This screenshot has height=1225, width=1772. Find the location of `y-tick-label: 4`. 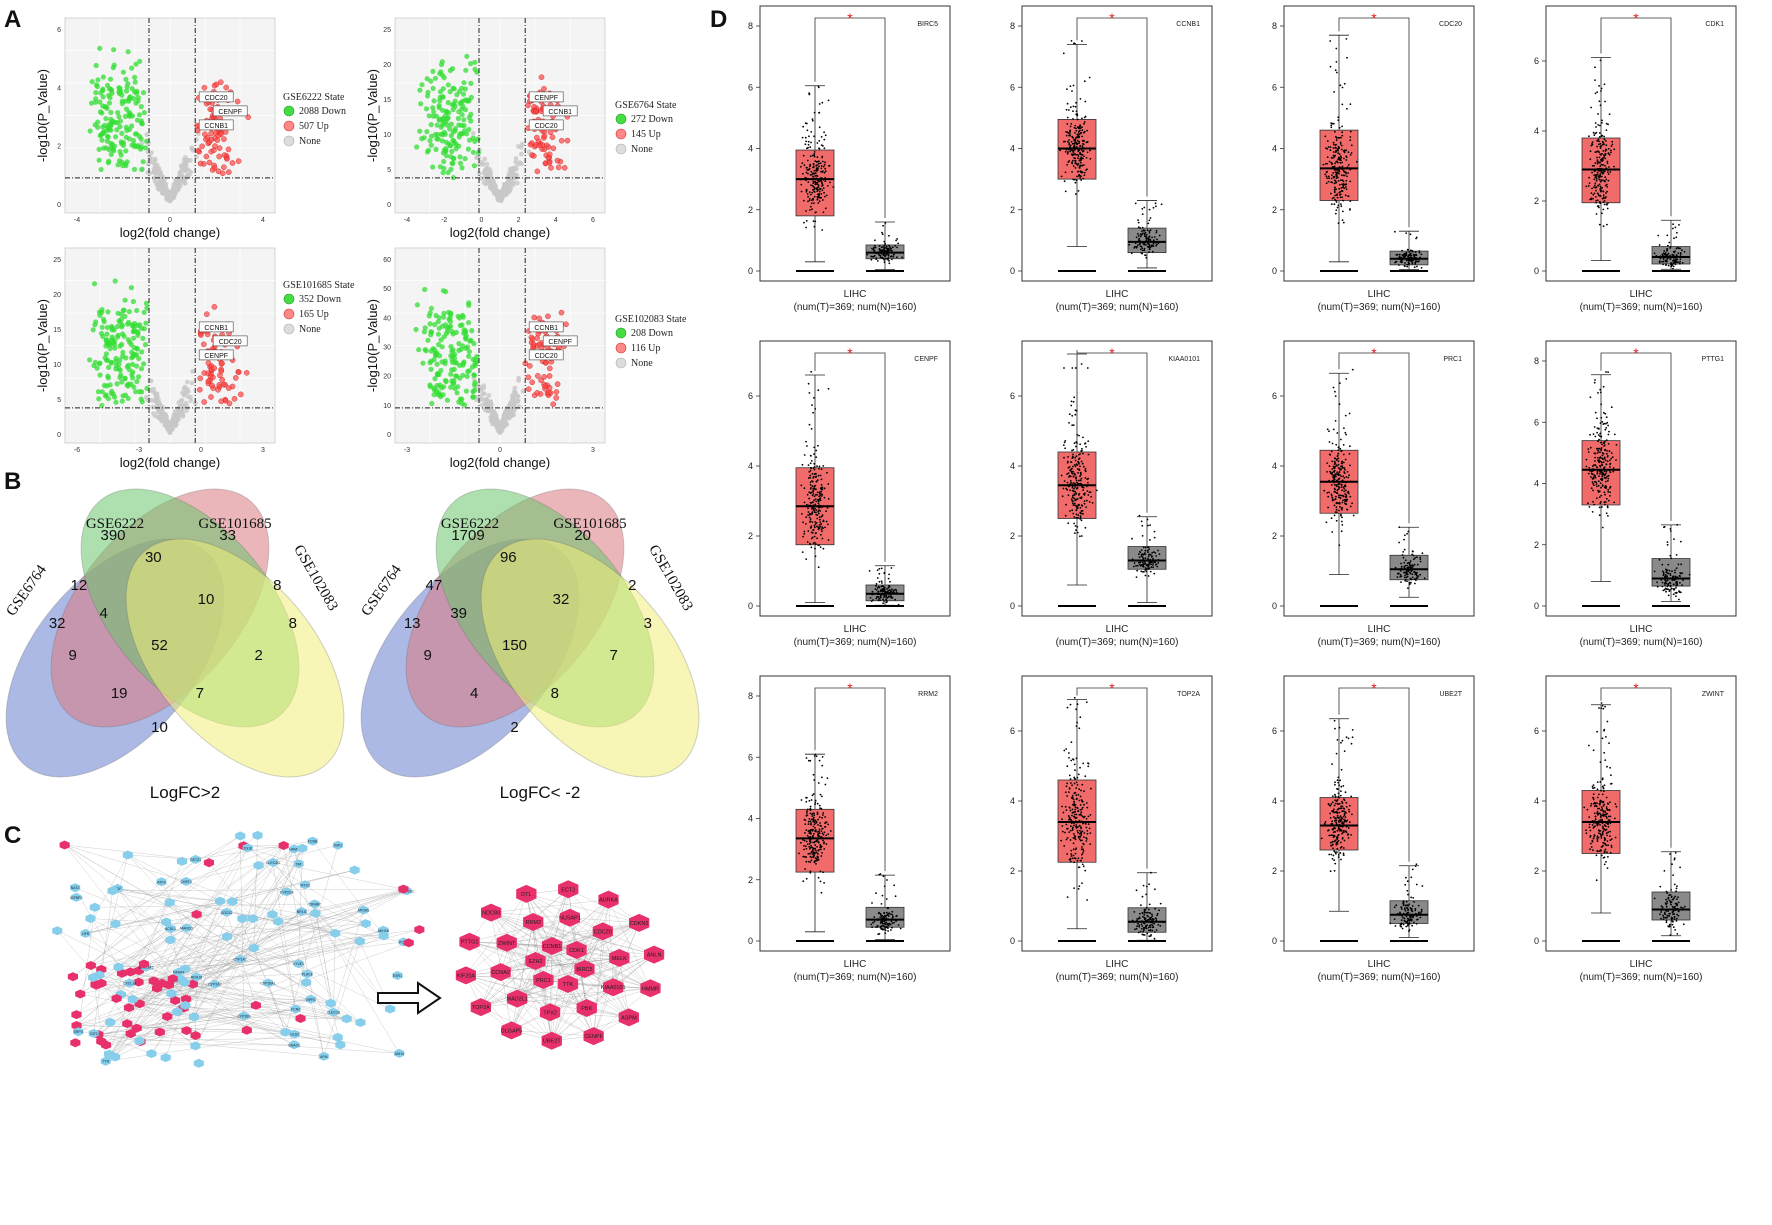

y-tick-label: 4 is located at coordinates (1012, 466).